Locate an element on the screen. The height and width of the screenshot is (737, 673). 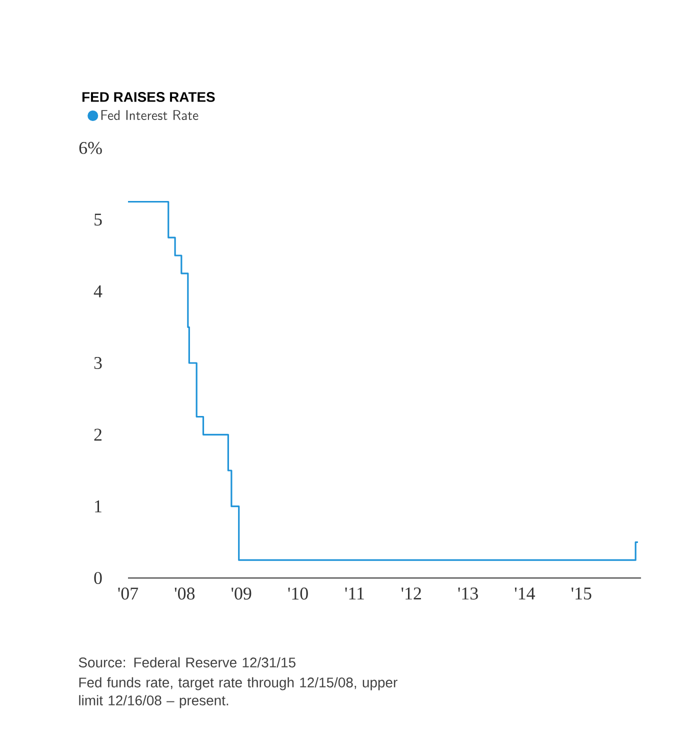
y-tick-label: 2 is located at coordinates (98, 434).